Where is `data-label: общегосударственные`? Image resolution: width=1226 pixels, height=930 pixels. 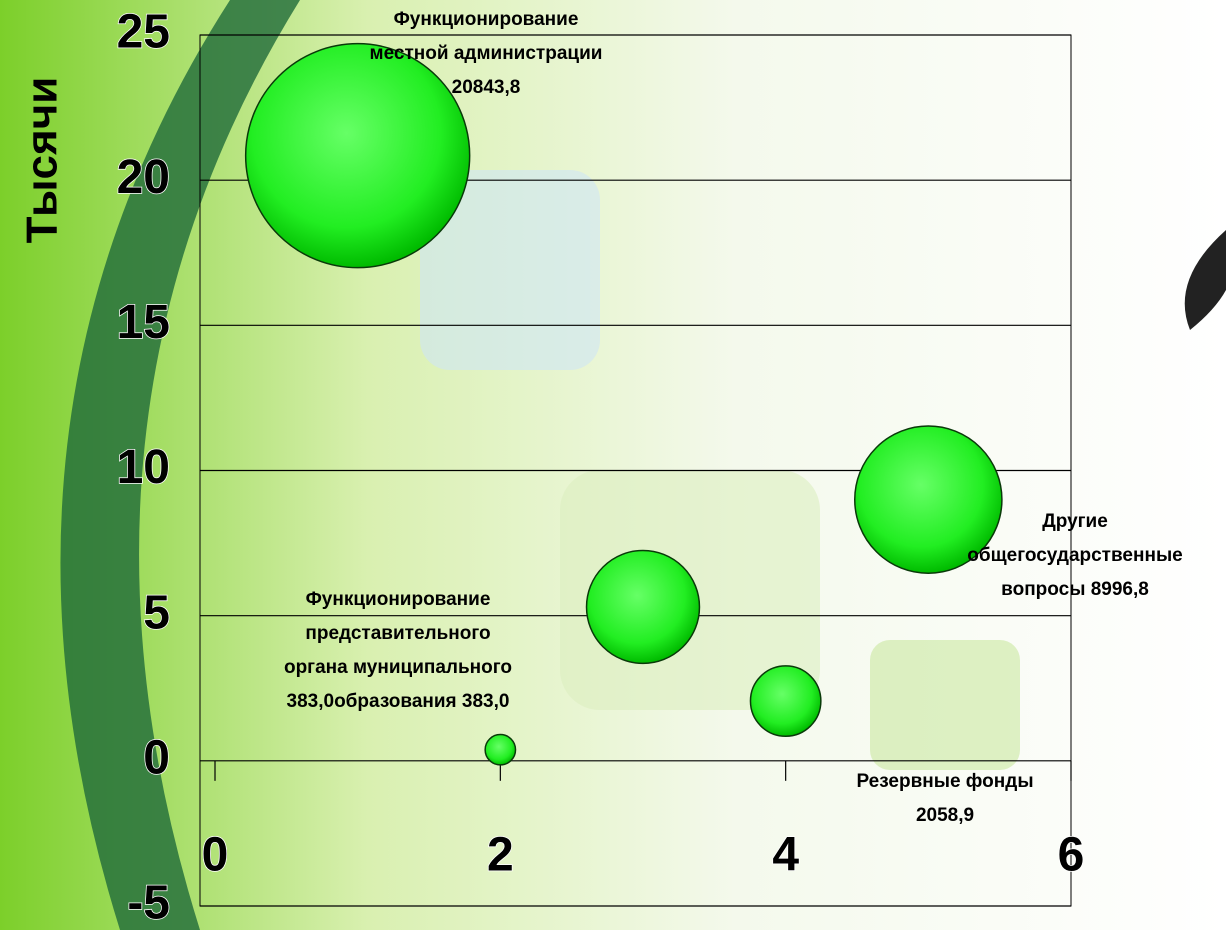
data-label: общегосударственные is located at coordinates (1074, 555).